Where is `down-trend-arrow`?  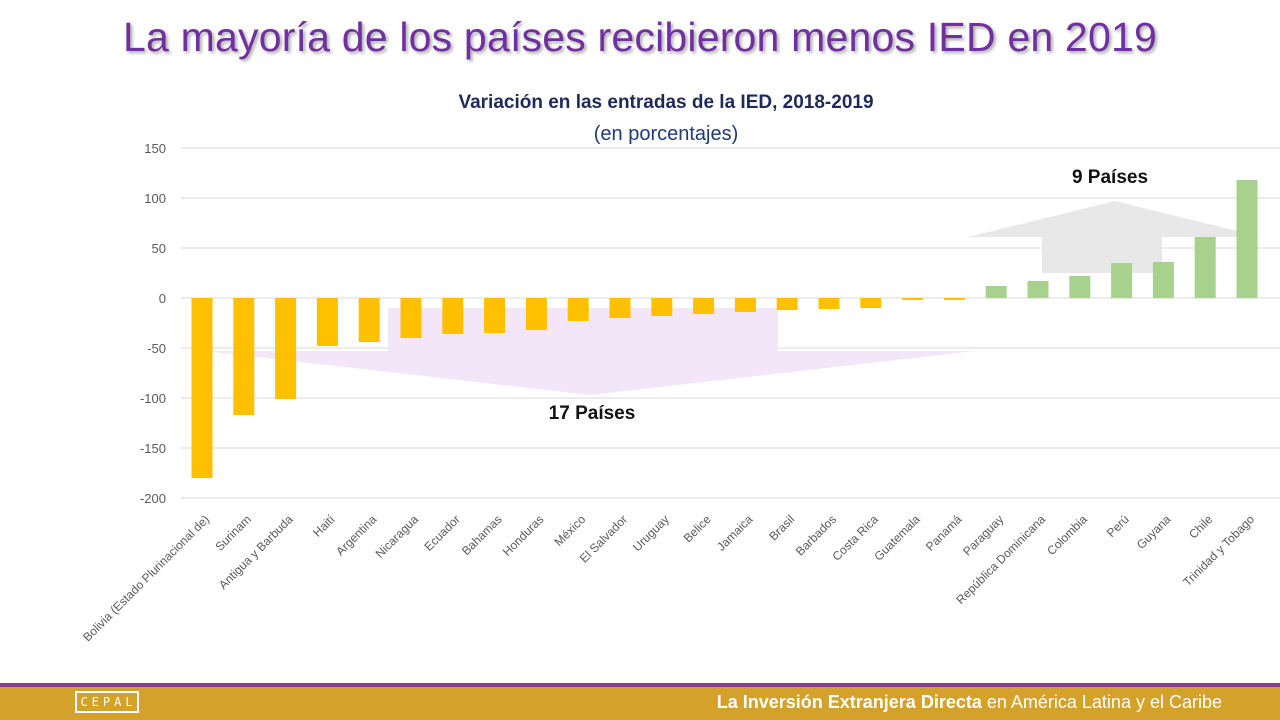 down-trend-arrow is located at coordinates (590, 351).